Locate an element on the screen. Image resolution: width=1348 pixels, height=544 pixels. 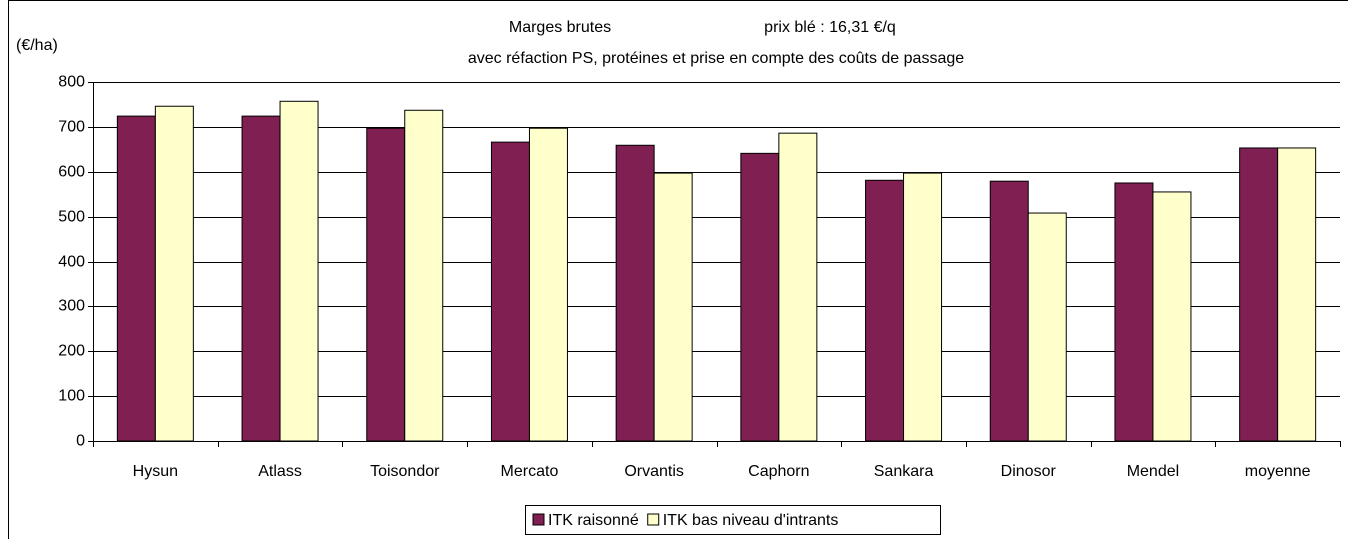
x-tick-label: Caphorn is located at coordinates (778, 471).